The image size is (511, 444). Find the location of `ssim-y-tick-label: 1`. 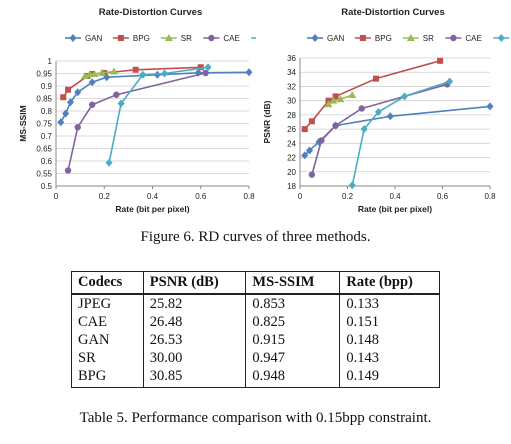

ssim-y-tick-label: 1 is located at coordinates (50, 61).